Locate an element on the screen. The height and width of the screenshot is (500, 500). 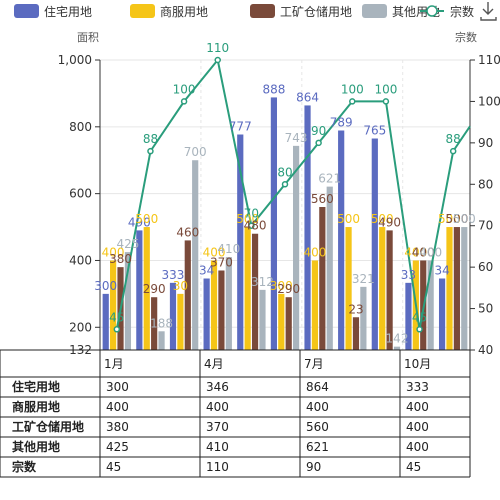
data-label-2-8: 490 is located at coordinates (389, 222).